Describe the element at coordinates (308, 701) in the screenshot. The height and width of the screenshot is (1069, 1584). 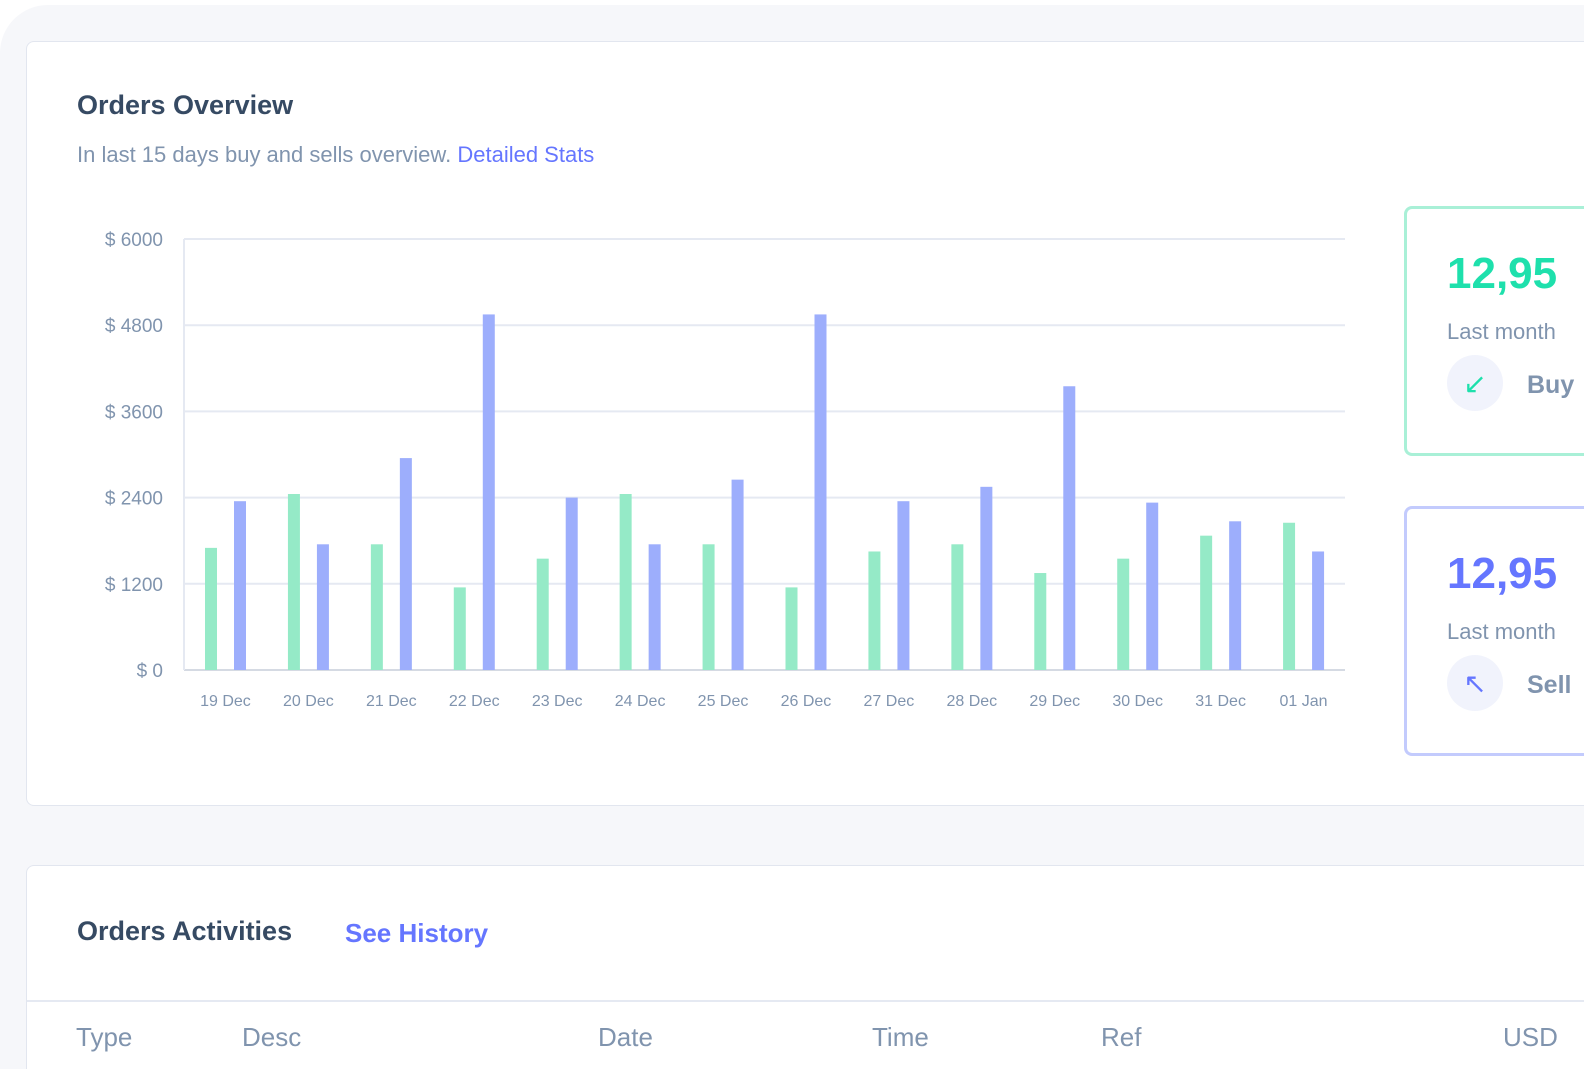
I see `x-tick-label: 20 Dec` at that location.